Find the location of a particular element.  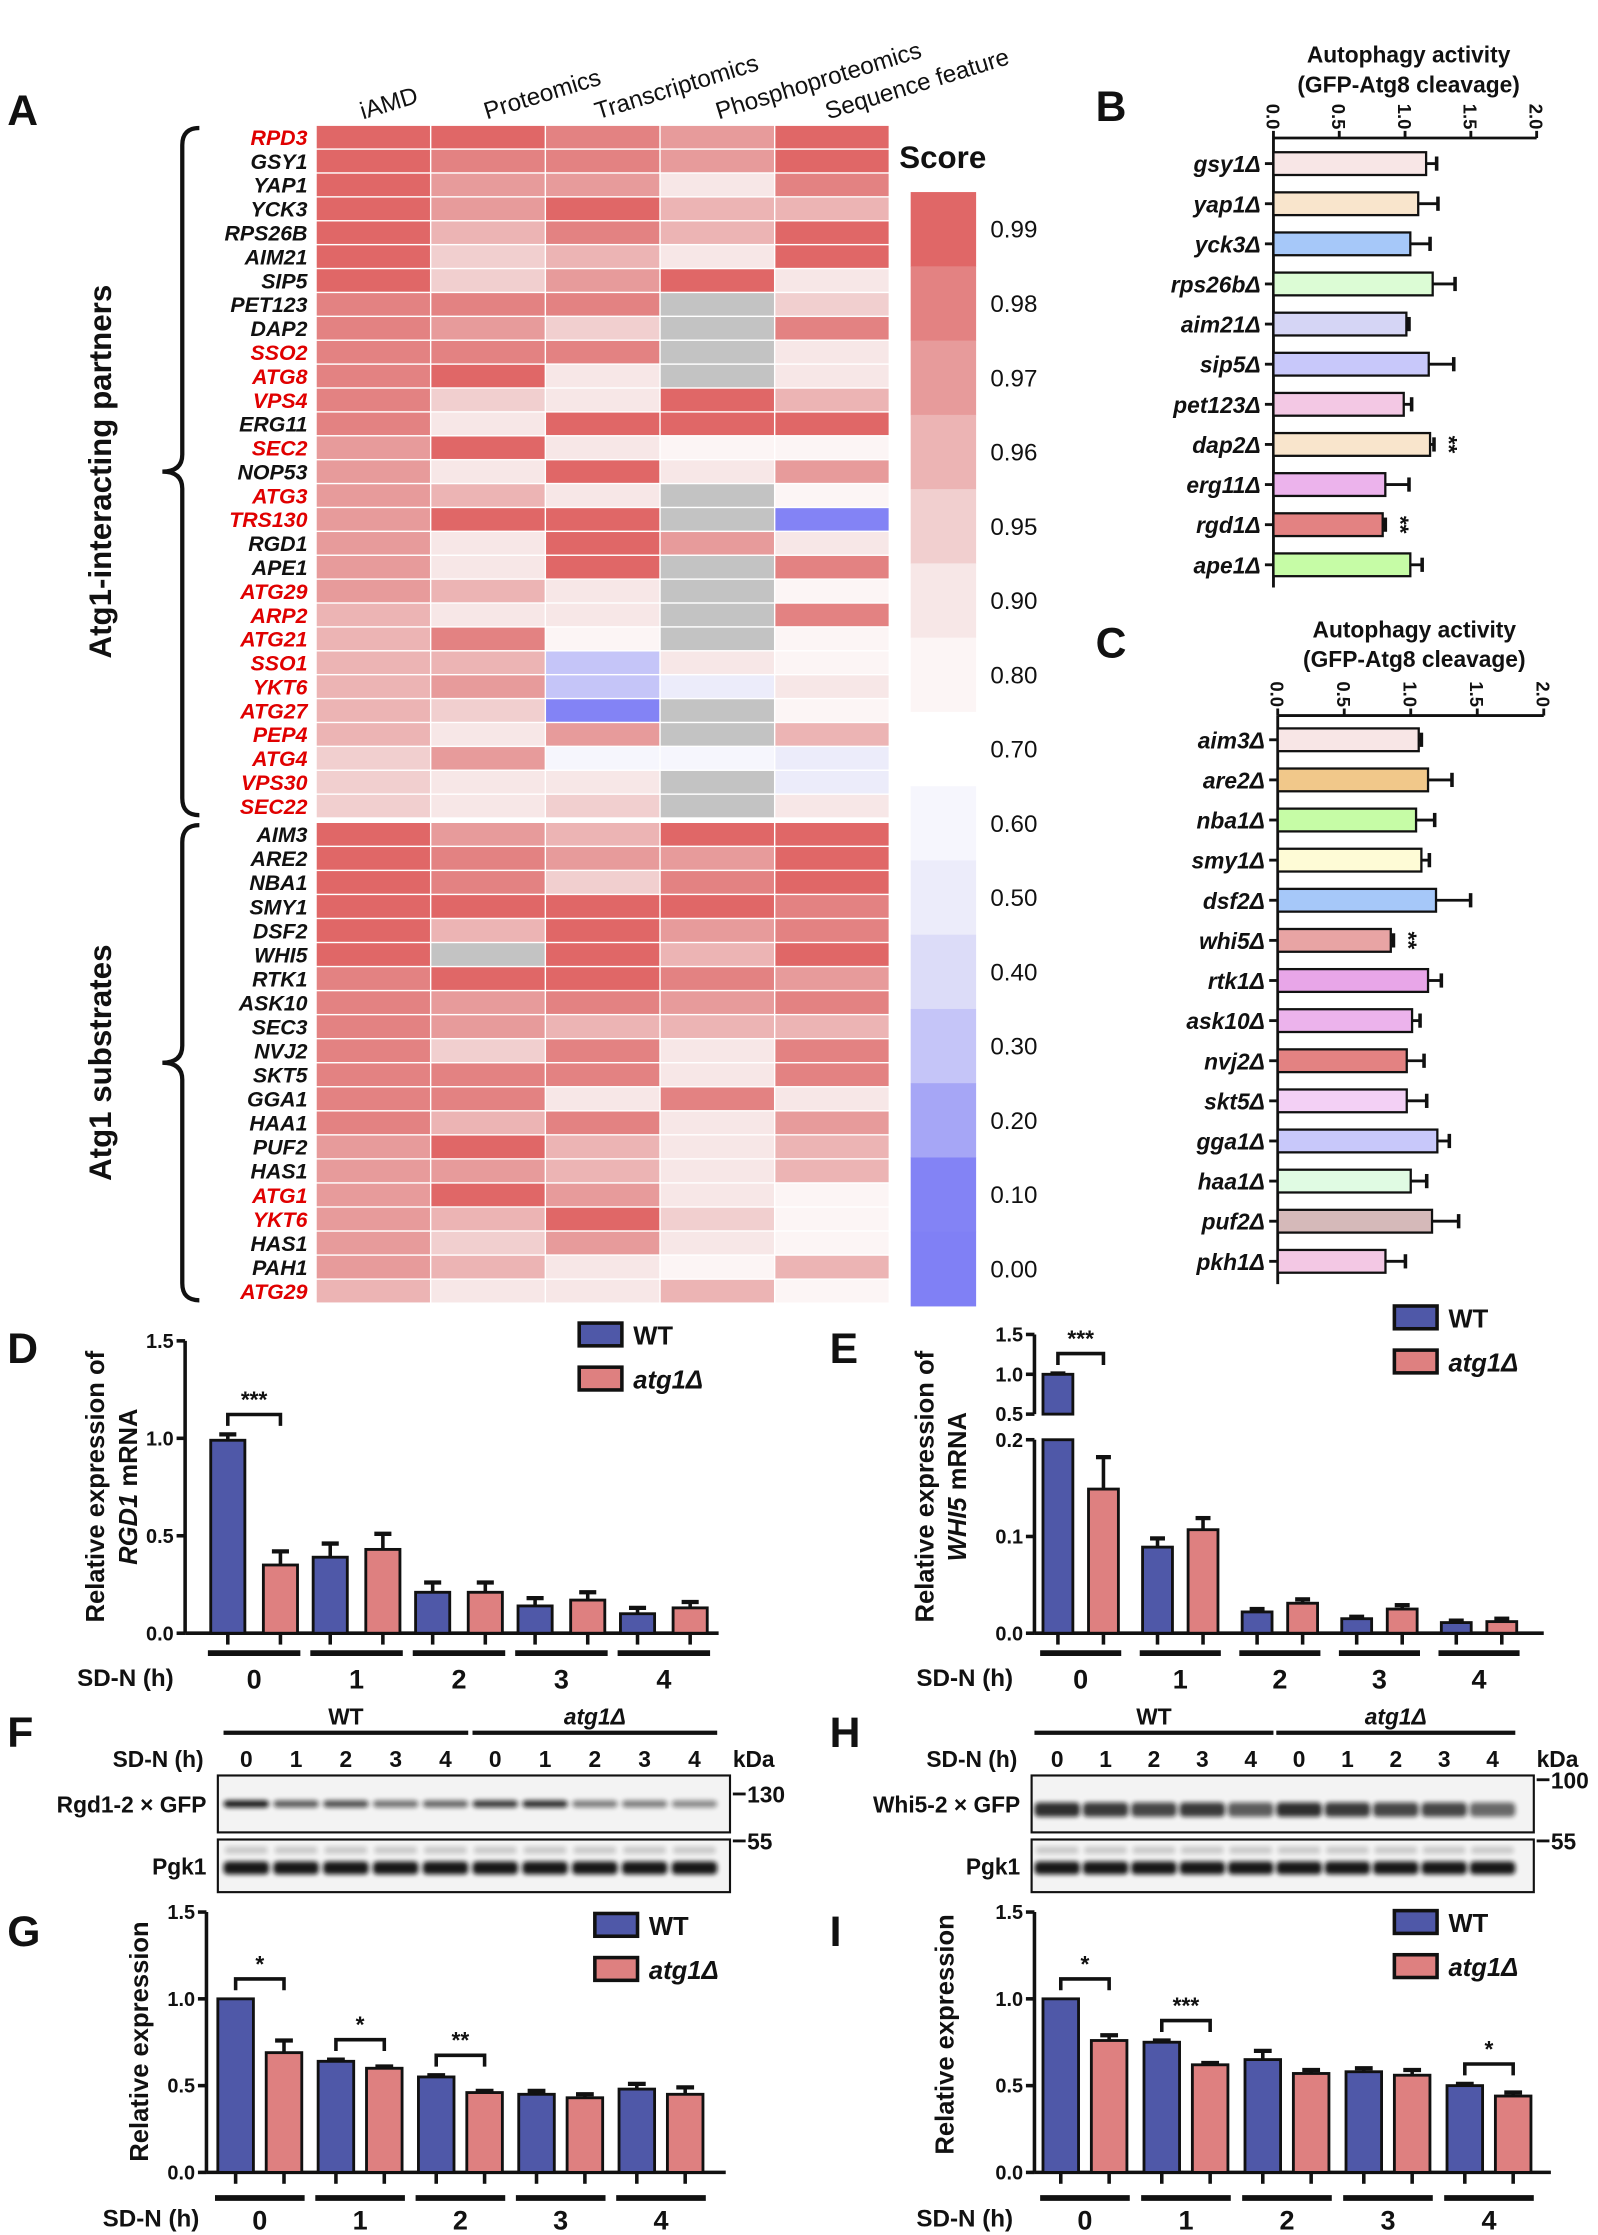

colorbar-tick-label: 0.70 is located at coordinates (1013, 750).